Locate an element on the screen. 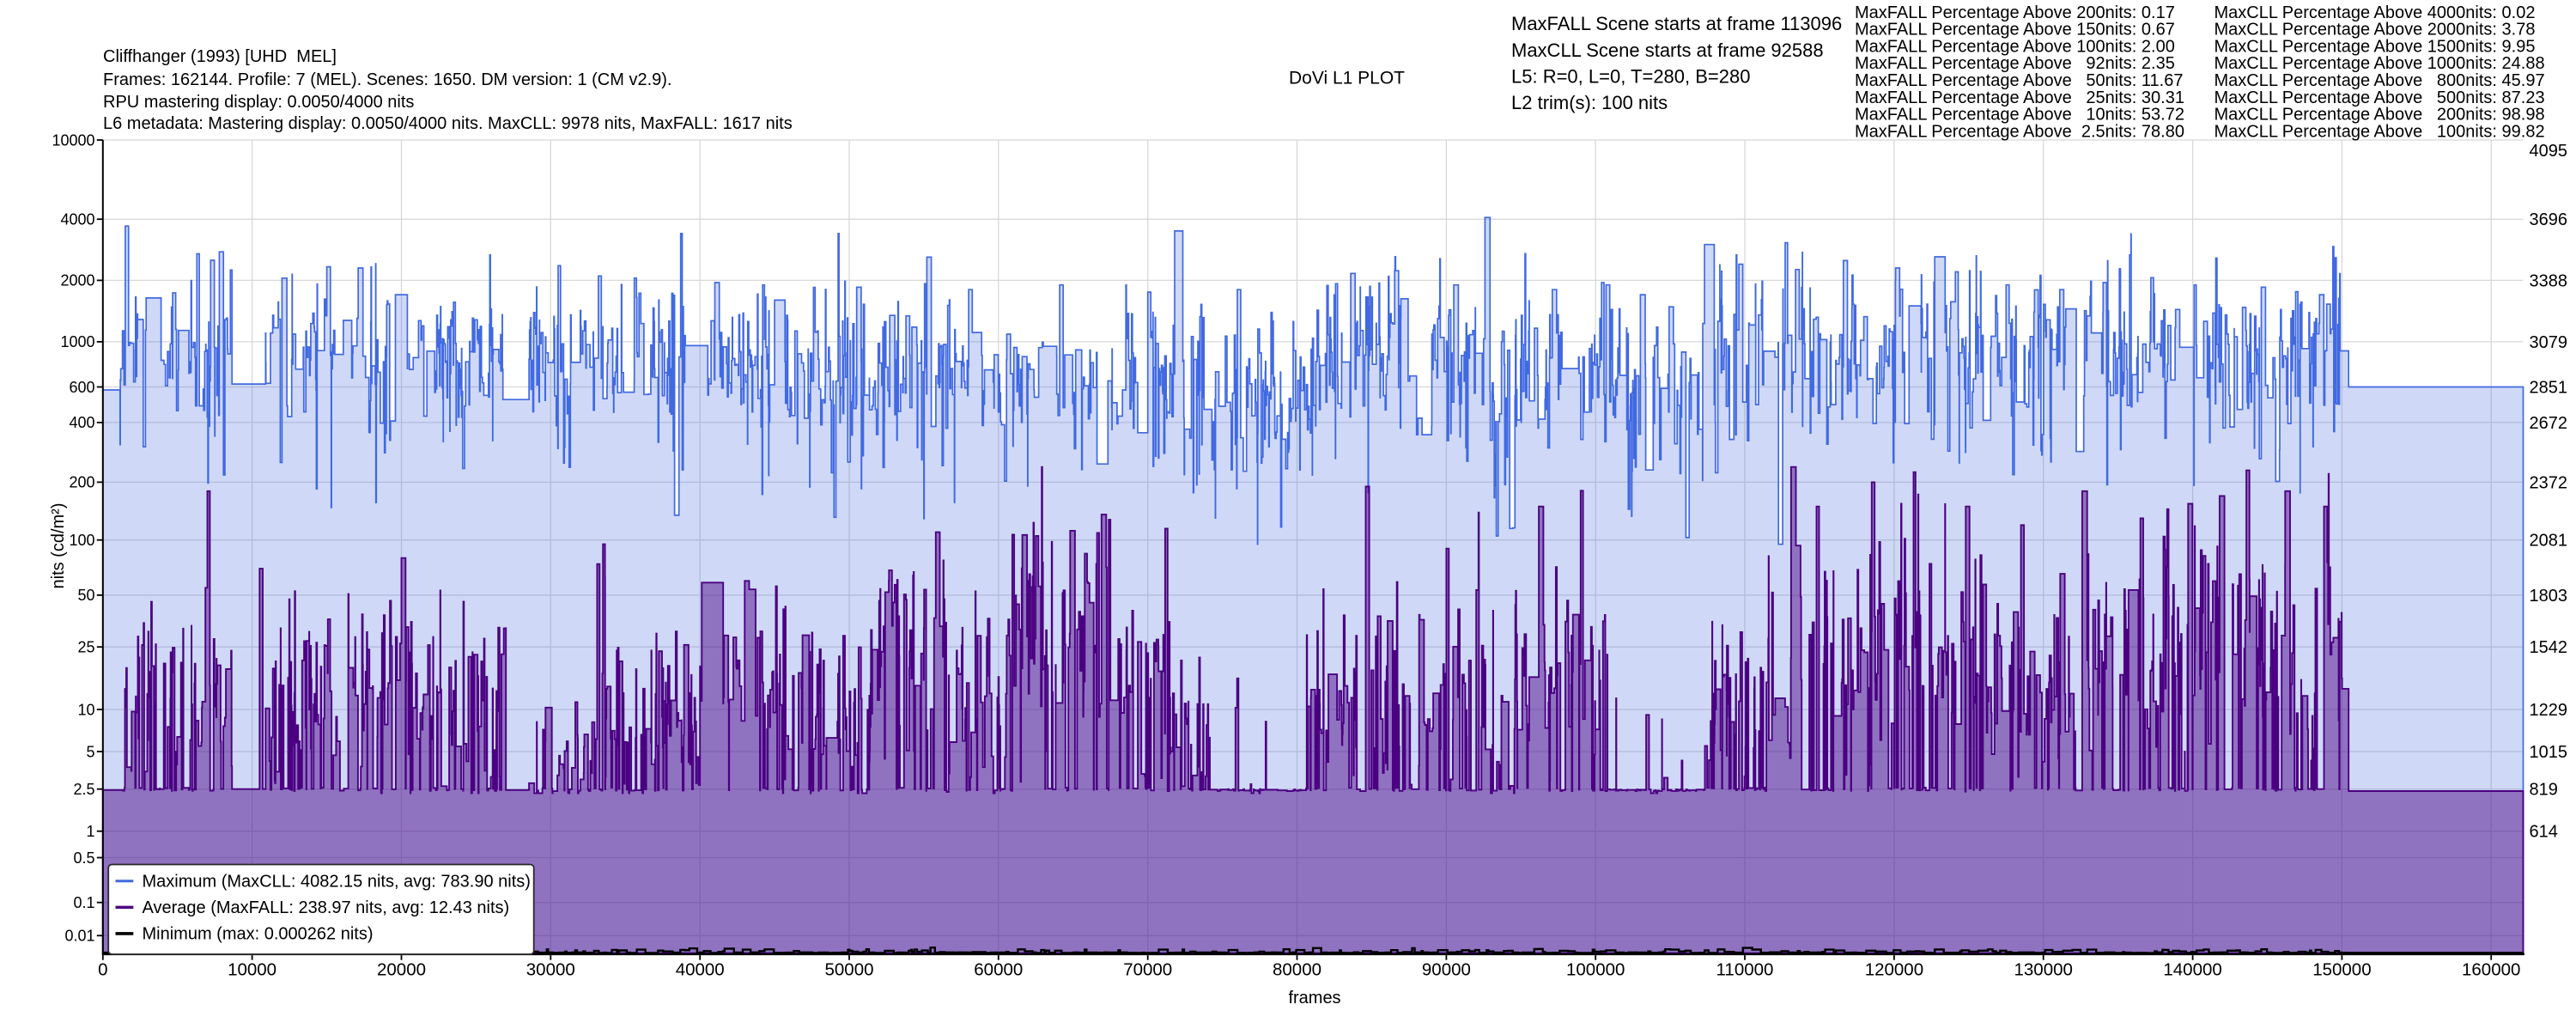 This screenshot has width=2576, height=1035. svg-text: 80000 is located at coordinates (1297, 970).